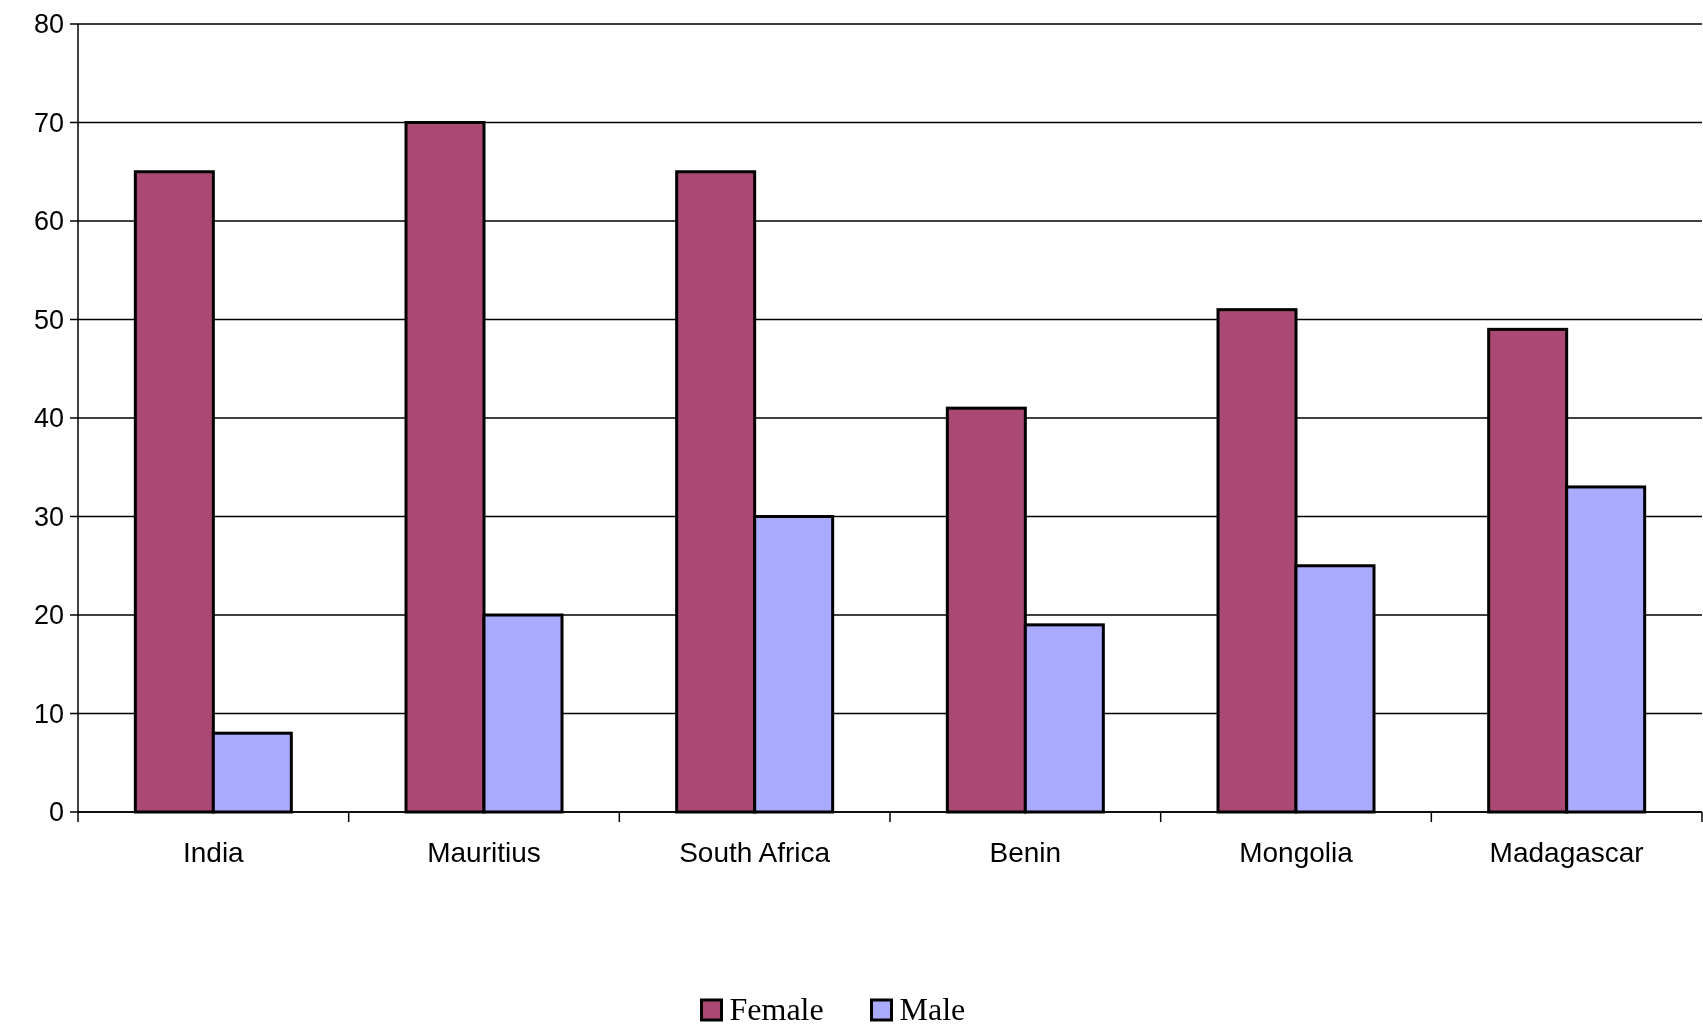 Image resolution: width=1703 pixels, height=1030 pixels. I want to click on x-tick-label: Benin, so click(1025, 852).